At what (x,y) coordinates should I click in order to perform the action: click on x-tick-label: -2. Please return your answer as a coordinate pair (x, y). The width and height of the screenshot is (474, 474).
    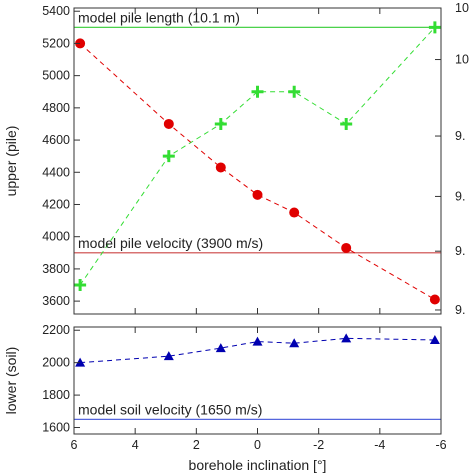
    Looking at the image, I should click on (318, 445).